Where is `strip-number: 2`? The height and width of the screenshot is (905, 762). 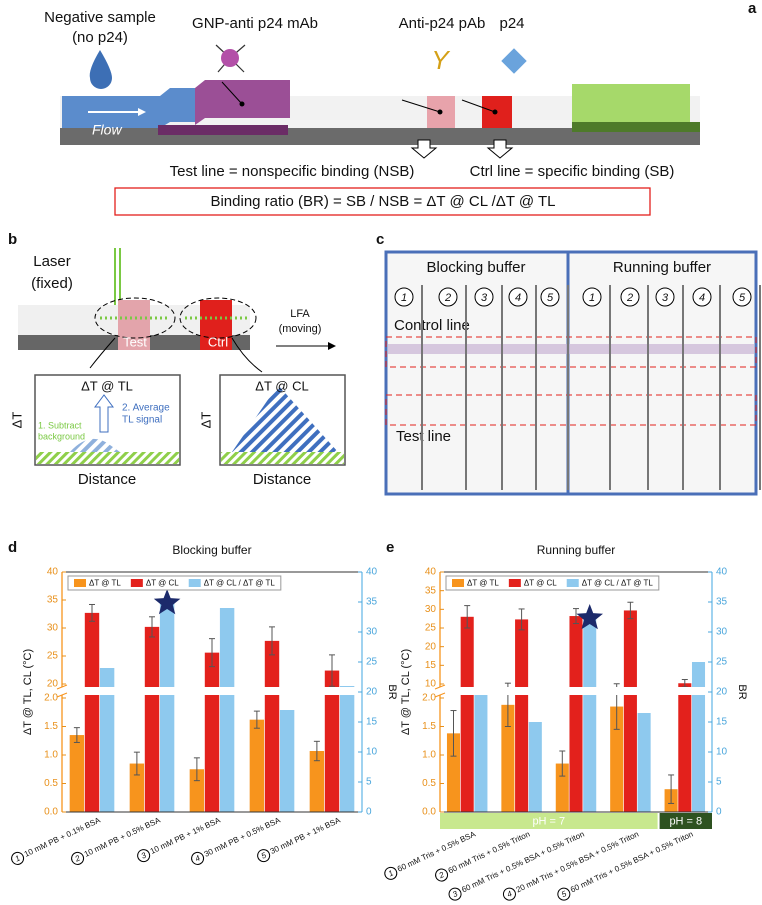
strip-number: 2 is located at coordinates (447, 298).